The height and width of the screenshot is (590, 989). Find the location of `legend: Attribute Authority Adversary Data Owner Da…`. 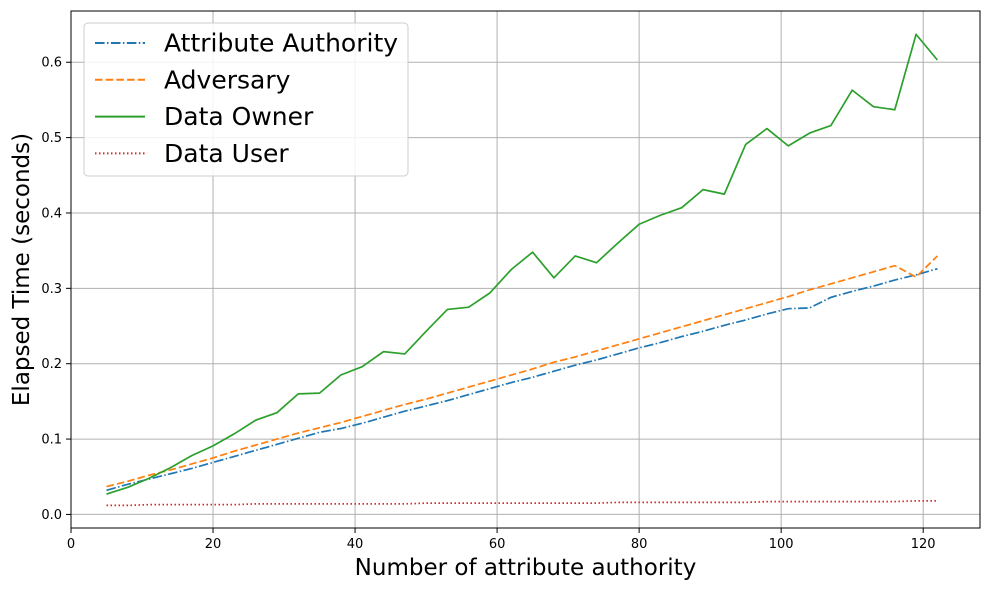

legend: Attribute Authority Adversary Data Owner Da… is located at coordinates (246, 99).